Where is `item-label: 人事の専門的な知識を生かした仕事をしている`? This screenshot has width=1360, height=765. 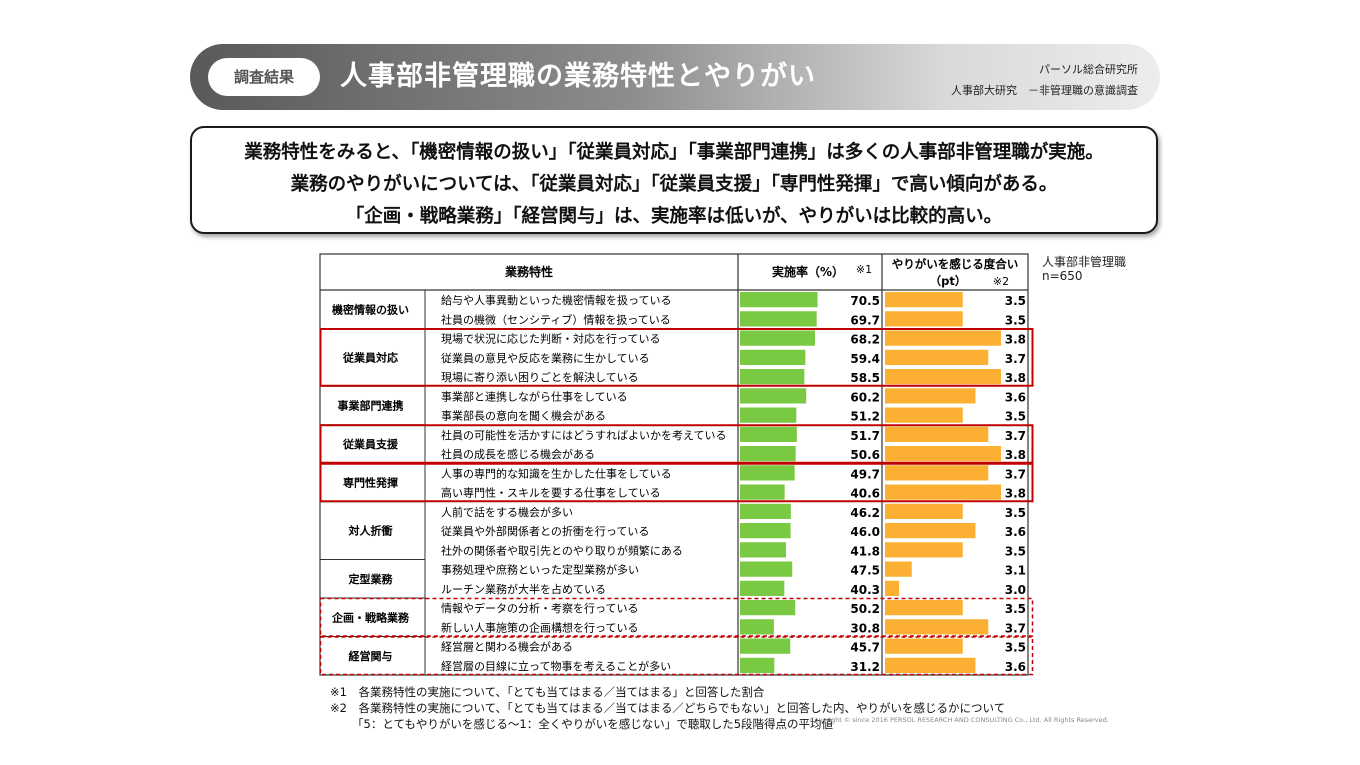 item-label: 人事の専門的な知識を生かした仕事をしている is located at coordinates (556, 473).